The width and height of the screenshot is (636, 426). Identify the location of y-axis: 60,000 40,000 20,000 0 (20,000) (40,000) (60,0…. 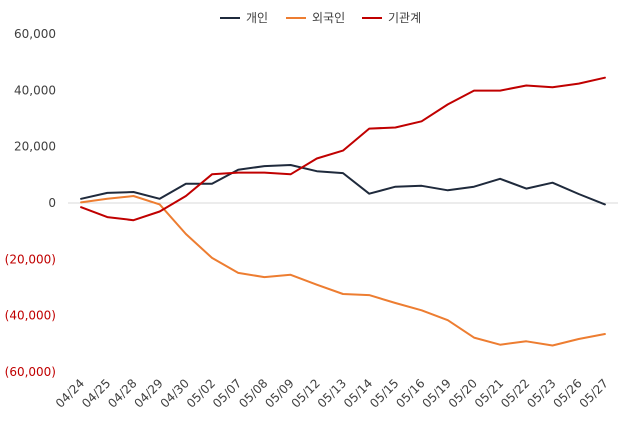
(30, 203).